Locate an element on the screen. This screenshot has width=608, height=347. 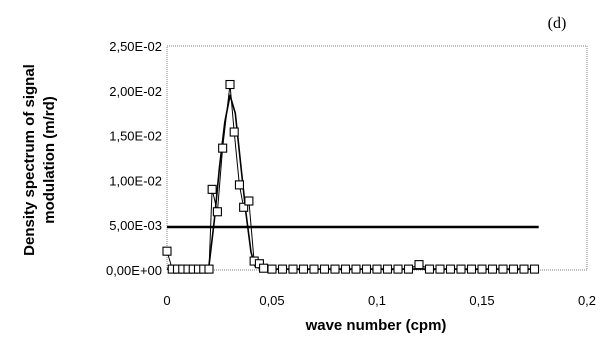
y-tick-label-0: 0,00E+00 is located at coordinates (134, 270).